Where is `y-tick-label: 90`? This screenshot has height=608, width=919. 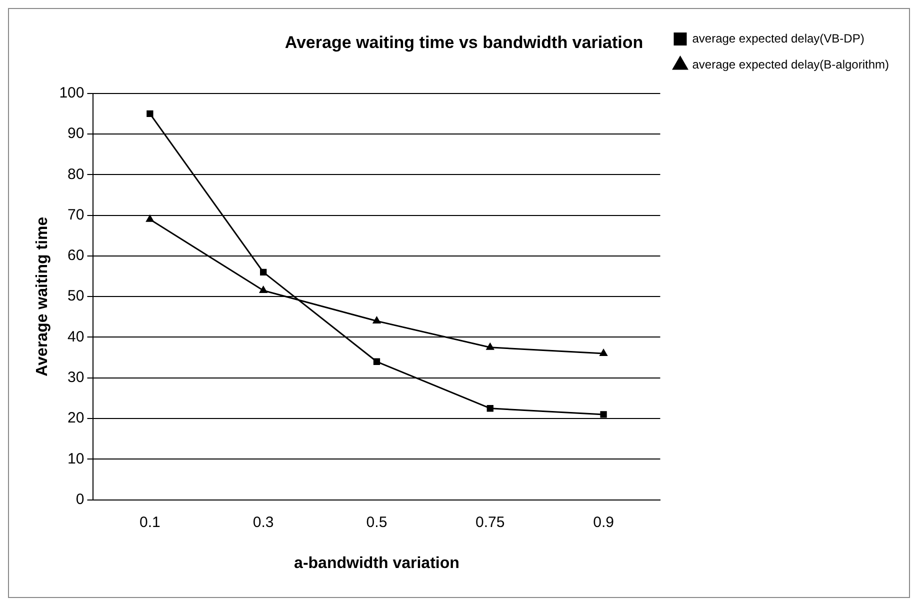 y-tick-label: 90 is located at coordinates (76, 133).